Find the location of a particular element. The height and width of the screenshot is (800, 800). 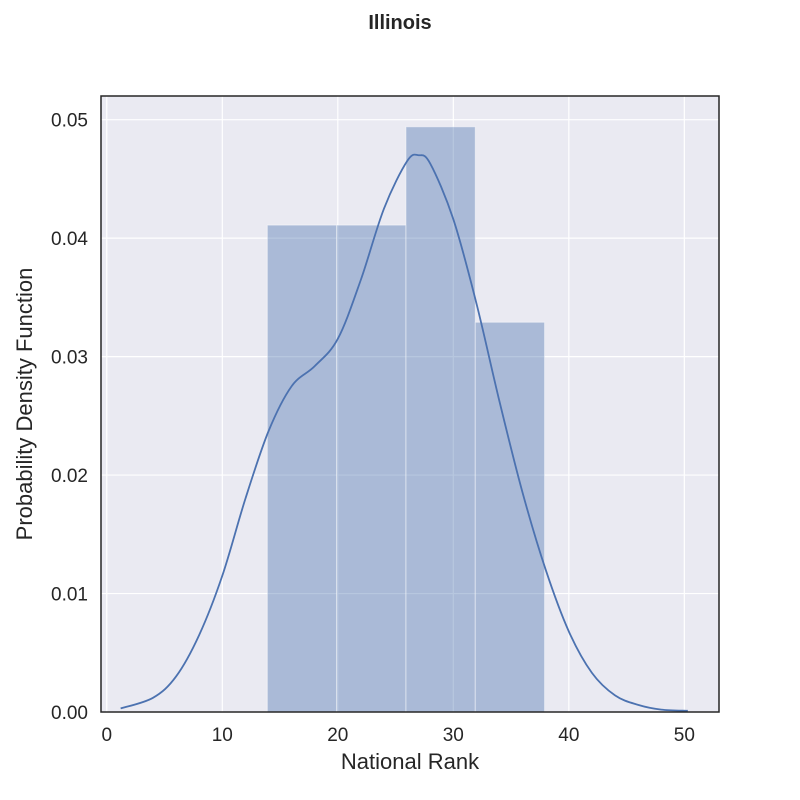

y-tick-label: 0.00 is located at coordinates (69, 713).